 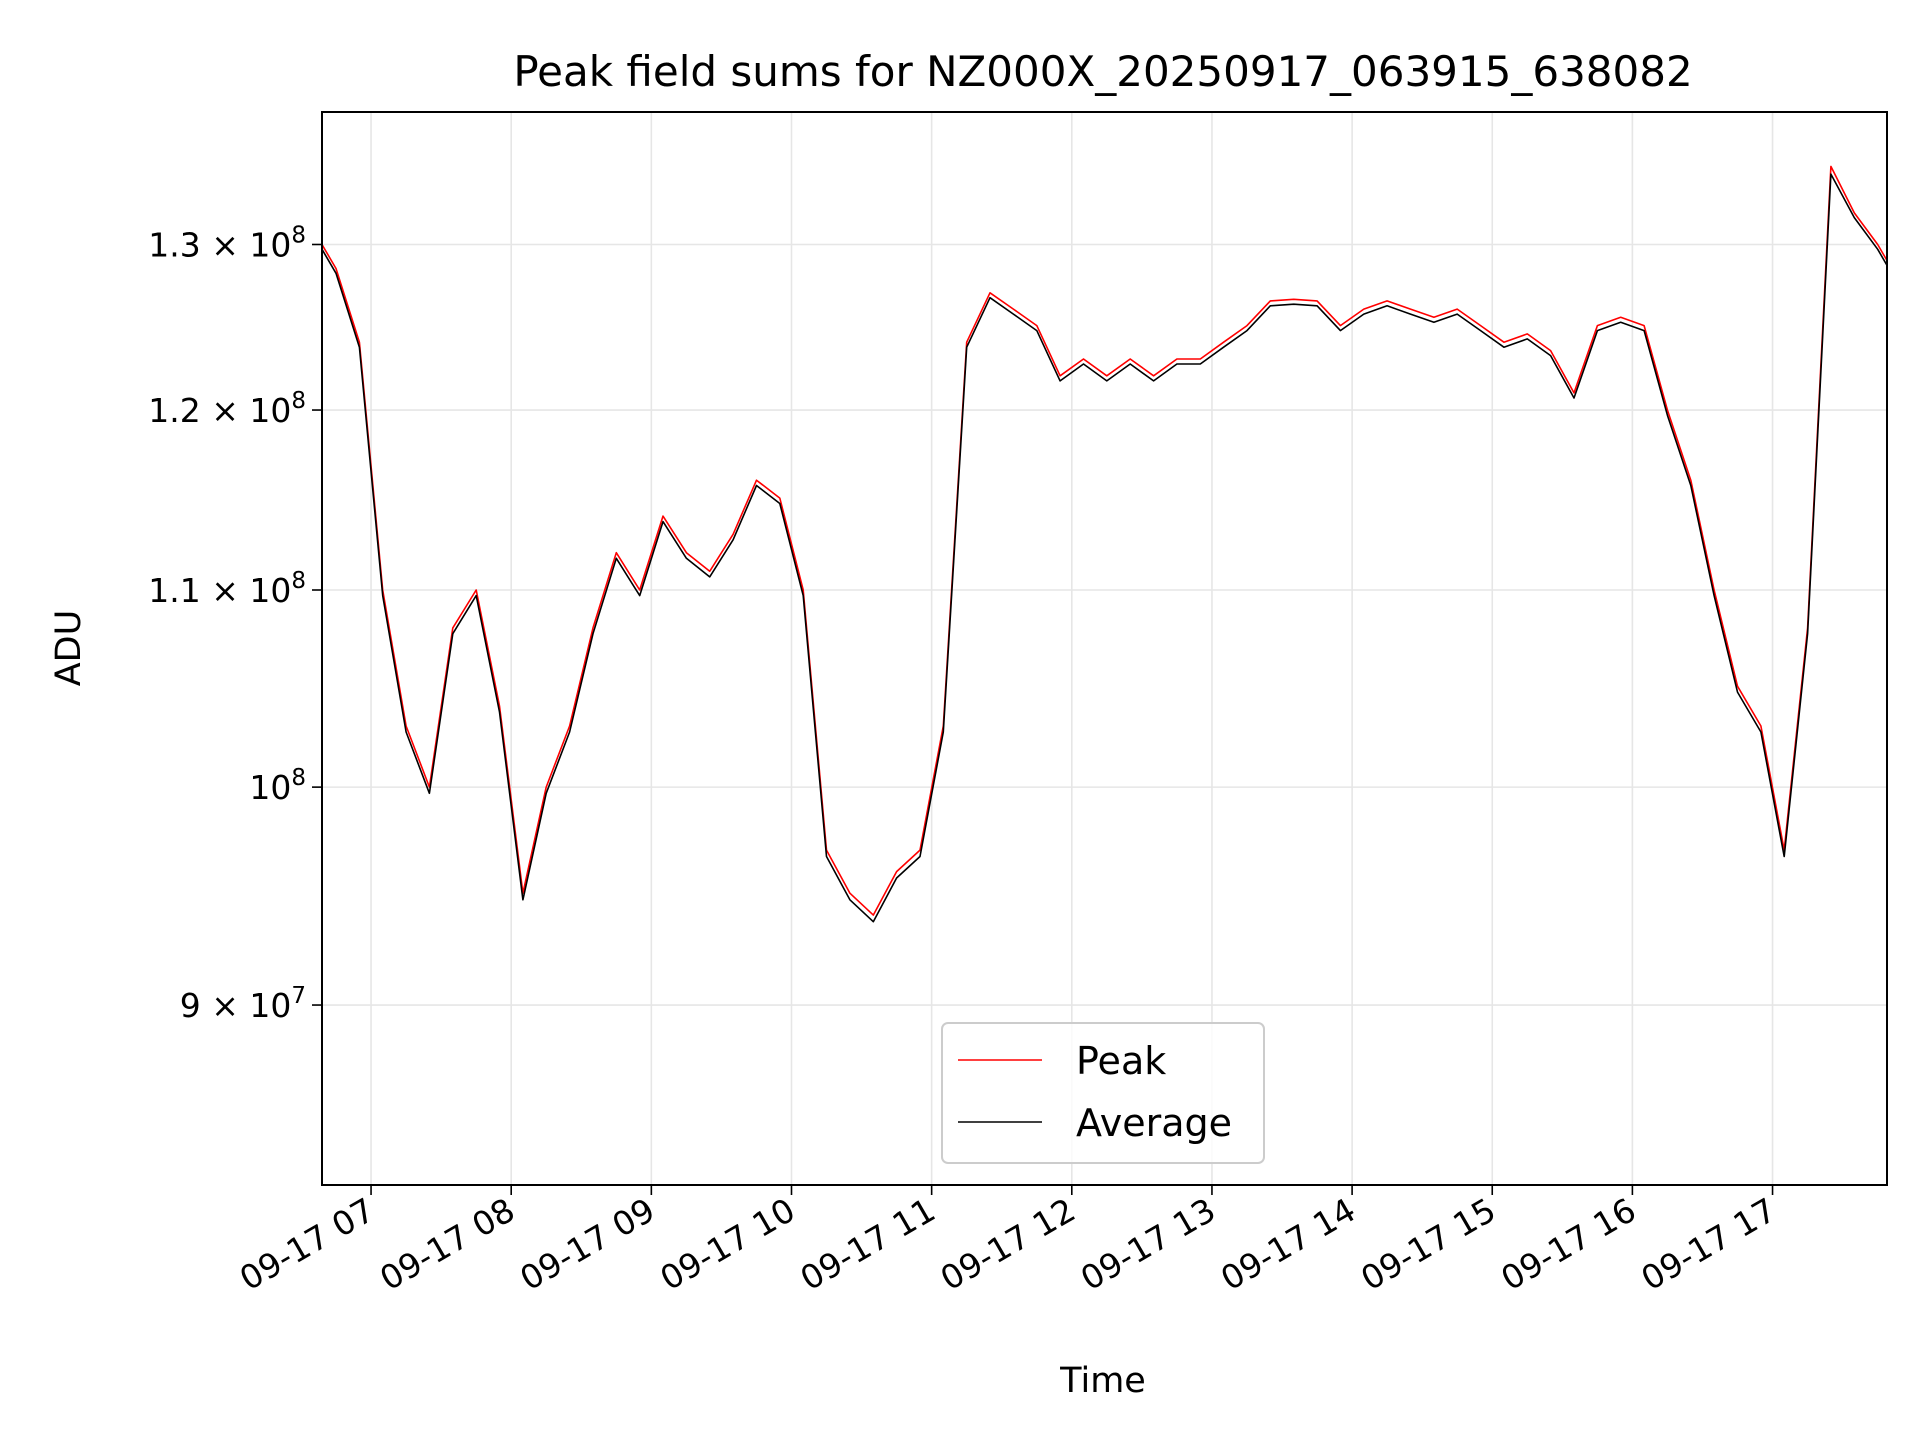 I want to click on legend-label-average: Average, so click(x=1154, y=1123).